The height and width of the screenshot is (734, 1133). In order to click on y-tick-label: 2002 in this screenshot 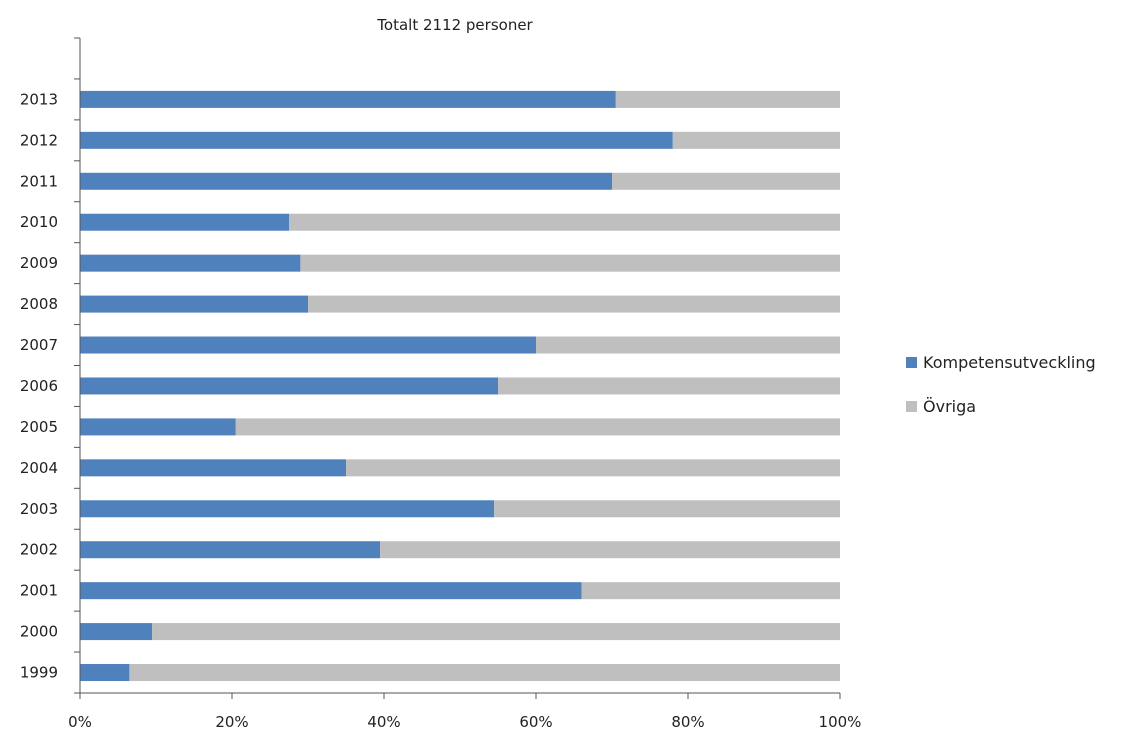, I will do `click(39, 550)`.